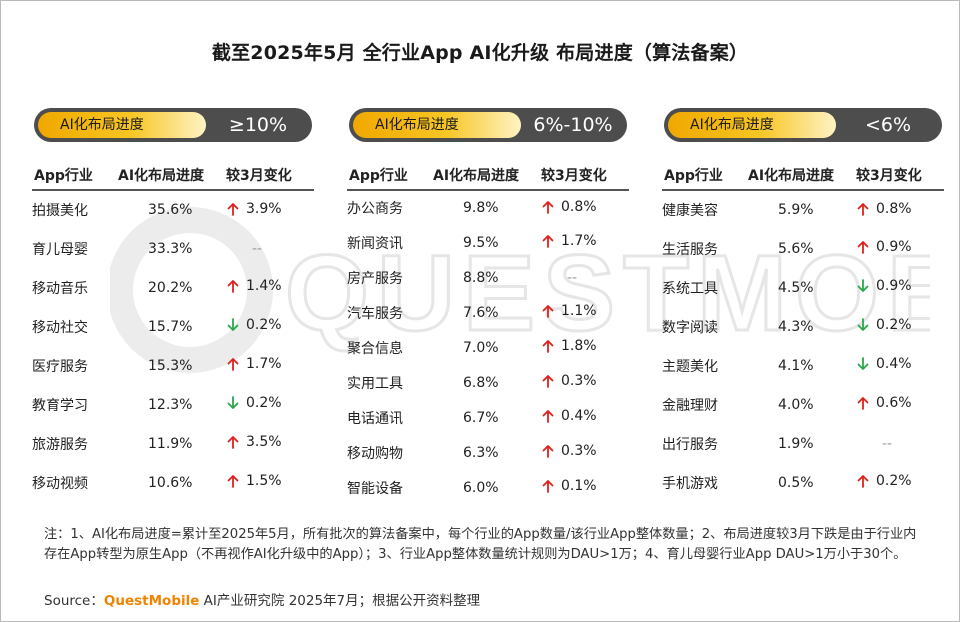 The height and width of the screenshot is (622, 960). Describe the element at coordinates (585, 207) in the screenshot. I see `change-cell: 0.8%` at that location.